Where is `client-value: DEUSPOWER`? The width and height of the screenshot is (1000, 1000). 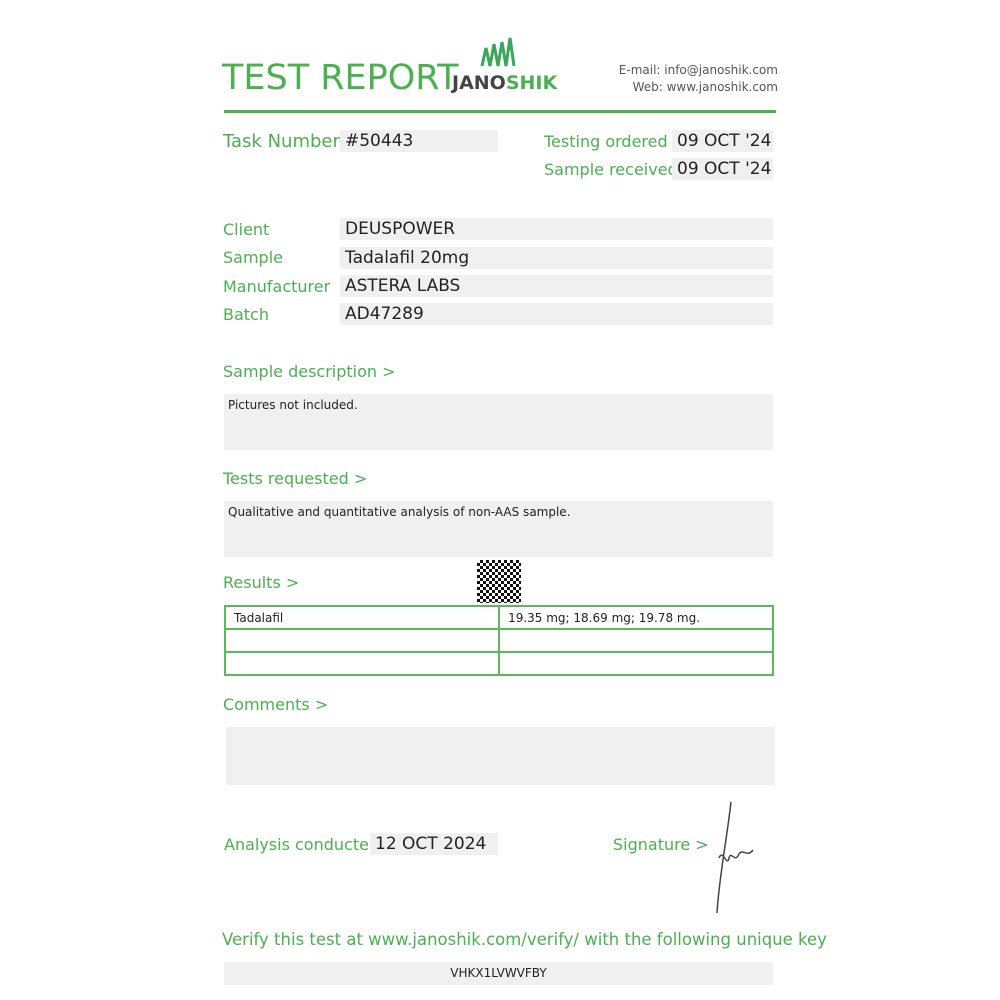 client-value: DEUSPOWER is located at coordinates (556, 229).